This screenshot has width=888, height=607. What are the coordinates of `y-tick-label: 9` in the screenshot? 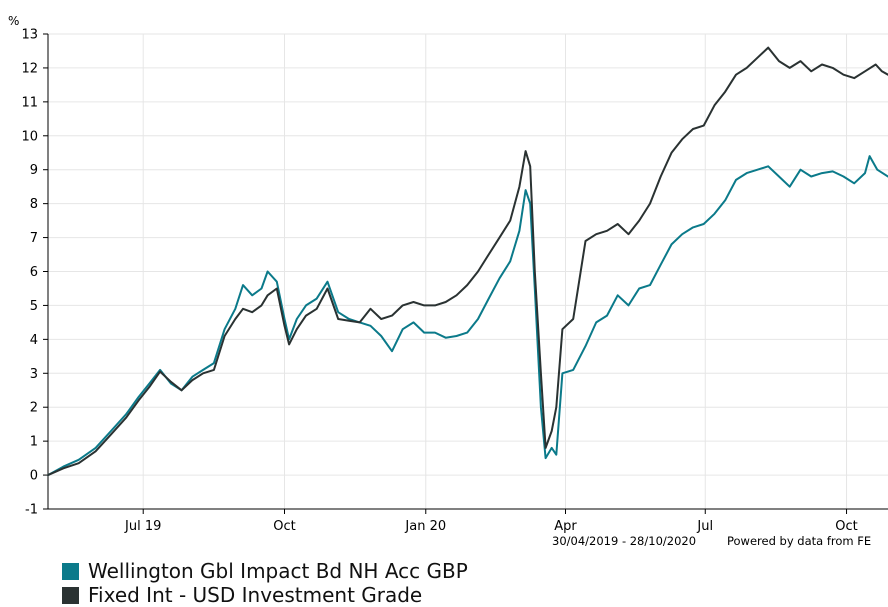 It's located at (34, 170).